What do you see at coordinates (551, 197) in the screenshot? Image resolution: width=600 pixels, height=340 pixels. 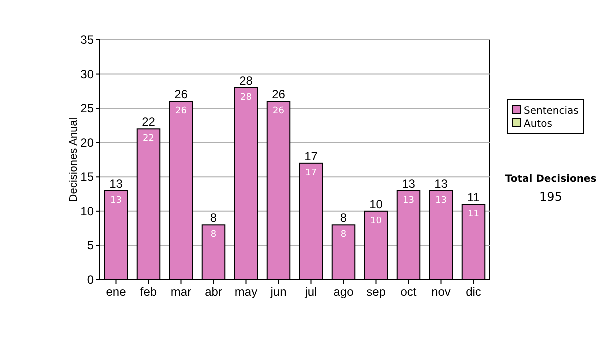 I see `text: 195` at bounding box center [551, 197].